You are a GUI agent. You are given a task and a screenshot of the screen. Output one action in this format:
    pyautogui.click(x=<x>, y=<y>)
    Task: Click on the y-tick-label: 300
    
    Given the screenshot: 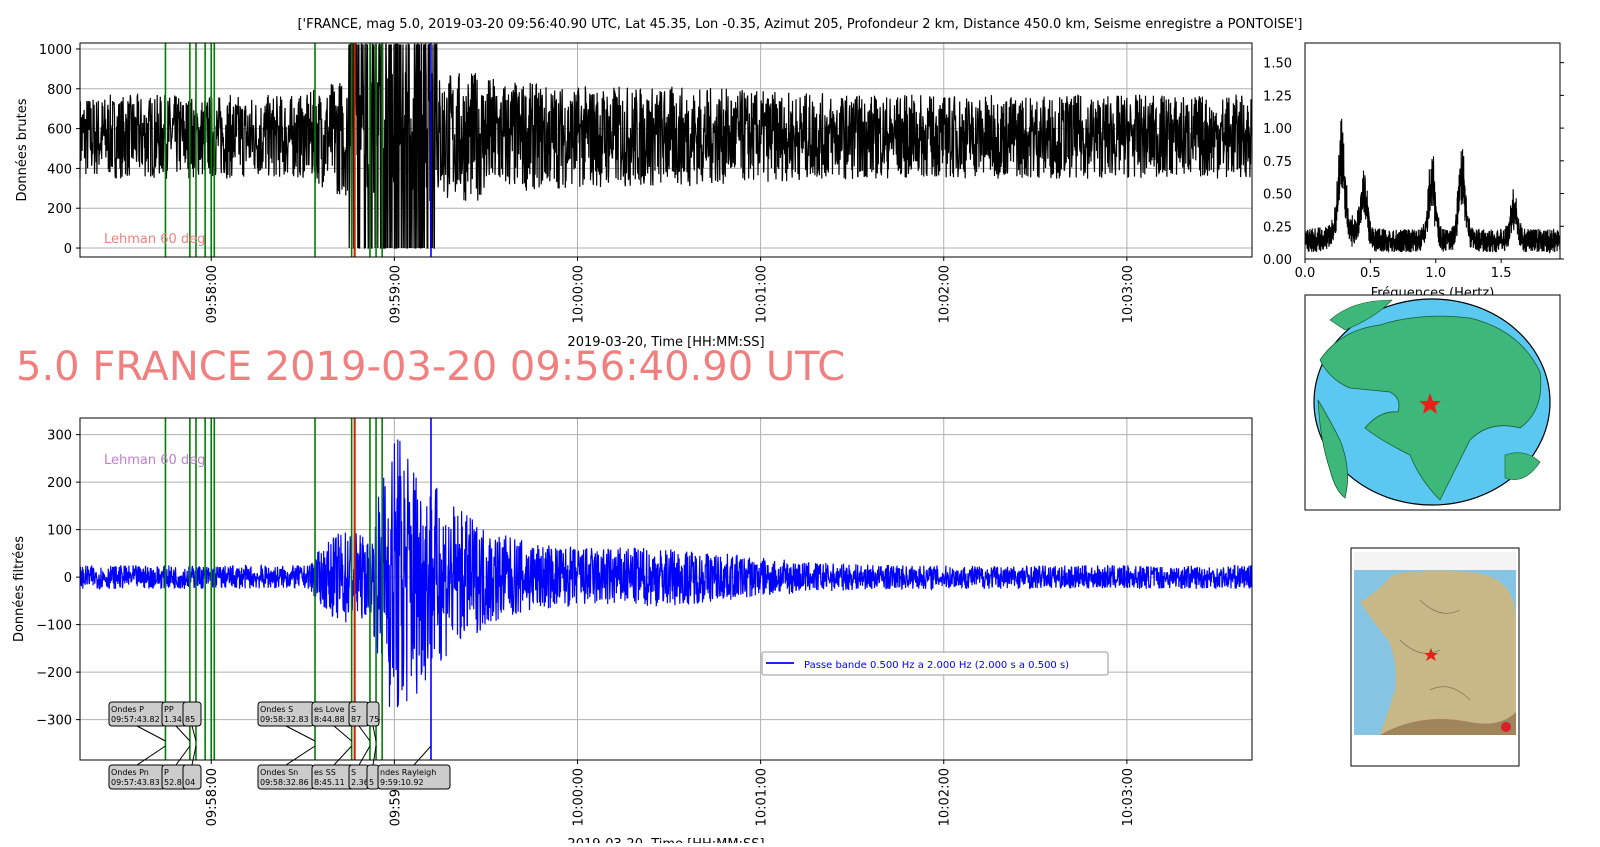 What is the action you would take?
    pyautogui.click(x=59, y=436)
    